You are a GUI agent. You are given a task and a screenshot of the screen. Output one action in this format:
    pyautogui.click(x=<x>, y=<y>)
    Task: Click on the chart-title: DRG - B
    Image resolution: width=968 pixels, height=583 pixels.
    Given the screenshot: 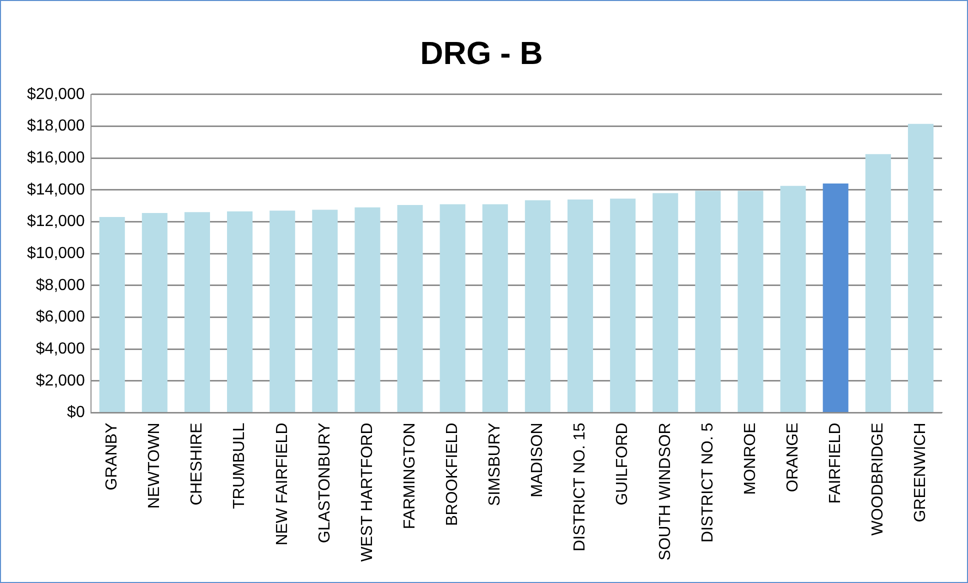 What is the action you would take?
    pyautogui.click(x=481, y=53)
    